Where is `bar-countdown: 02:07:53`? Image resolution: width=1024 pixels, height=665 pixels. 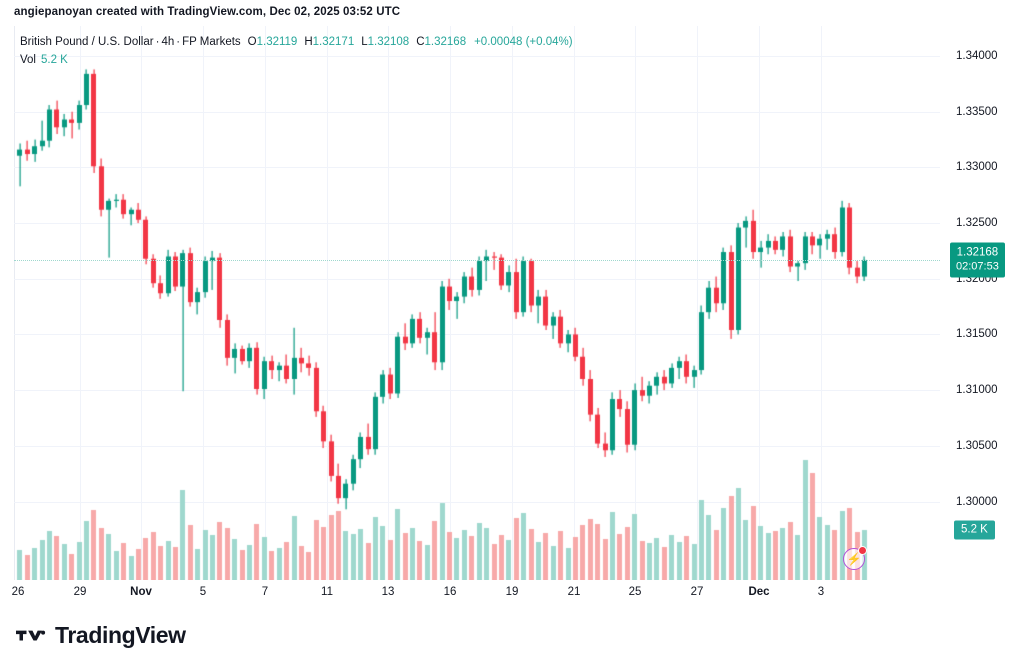 bar-countdown: 02:07:53 is located at coordinates (977, 266).